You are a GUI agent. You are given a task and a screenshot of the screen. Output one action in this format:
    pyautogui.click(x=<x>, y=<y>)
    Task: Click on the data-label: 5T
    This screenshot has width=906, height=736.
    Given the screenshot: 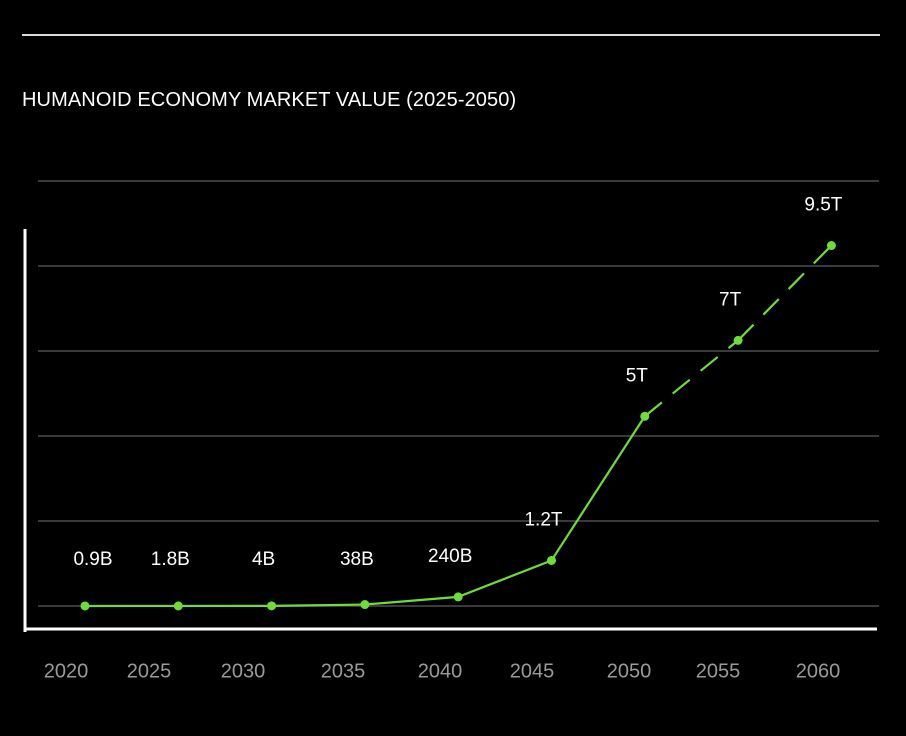 What is the action you would take?
    pyautogui.click(x=637, y=375)
    